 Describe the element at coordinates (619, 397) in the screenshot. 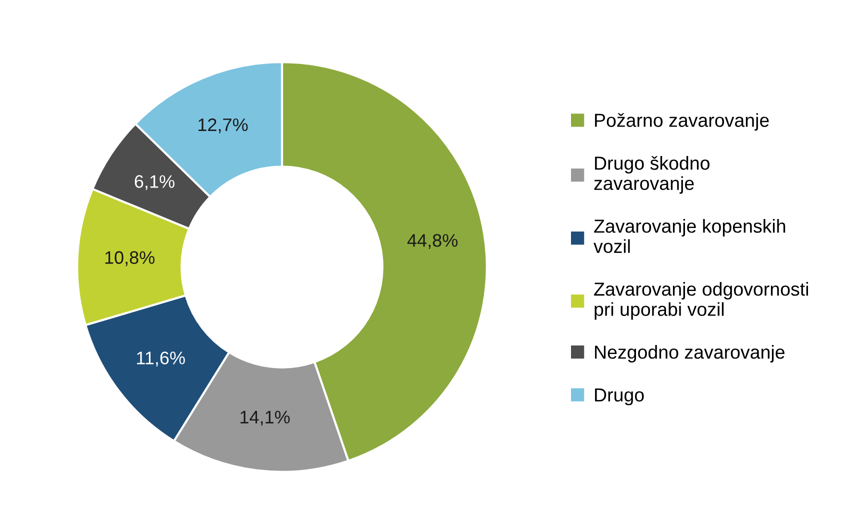

I see `legend-label: Drugo` at that location.